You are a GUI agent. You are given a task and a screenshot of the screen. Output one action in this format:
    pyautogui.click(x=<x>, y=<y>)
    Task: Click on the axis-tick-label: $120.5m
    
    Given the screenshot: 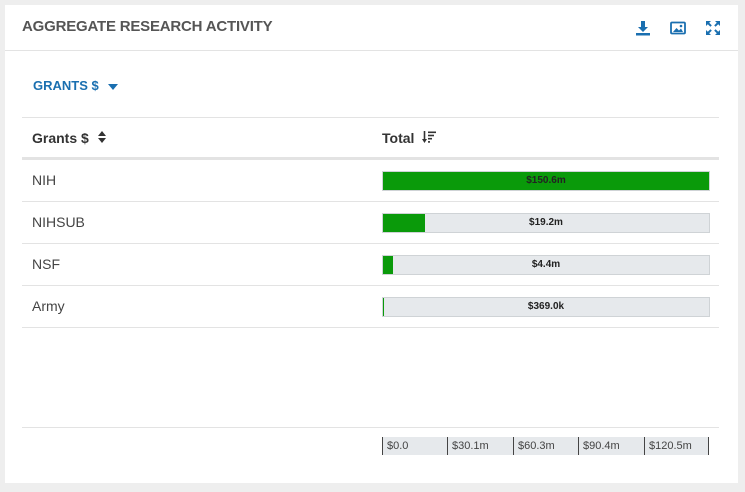 What is the action you would take?
    pyautogui.click(x=668, y=446)
    